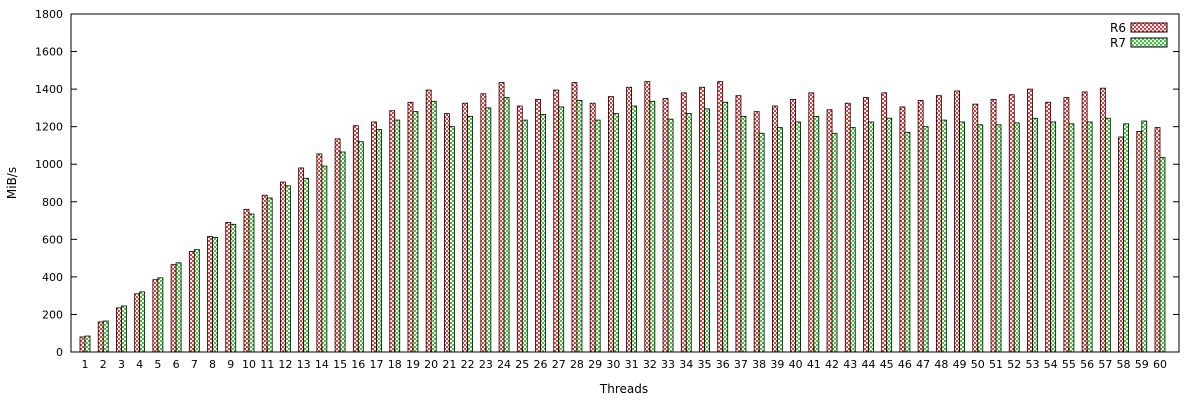 This screenshot has width=1200, height=400. I want to click on x-tick-label: 51, so click(996, 364).